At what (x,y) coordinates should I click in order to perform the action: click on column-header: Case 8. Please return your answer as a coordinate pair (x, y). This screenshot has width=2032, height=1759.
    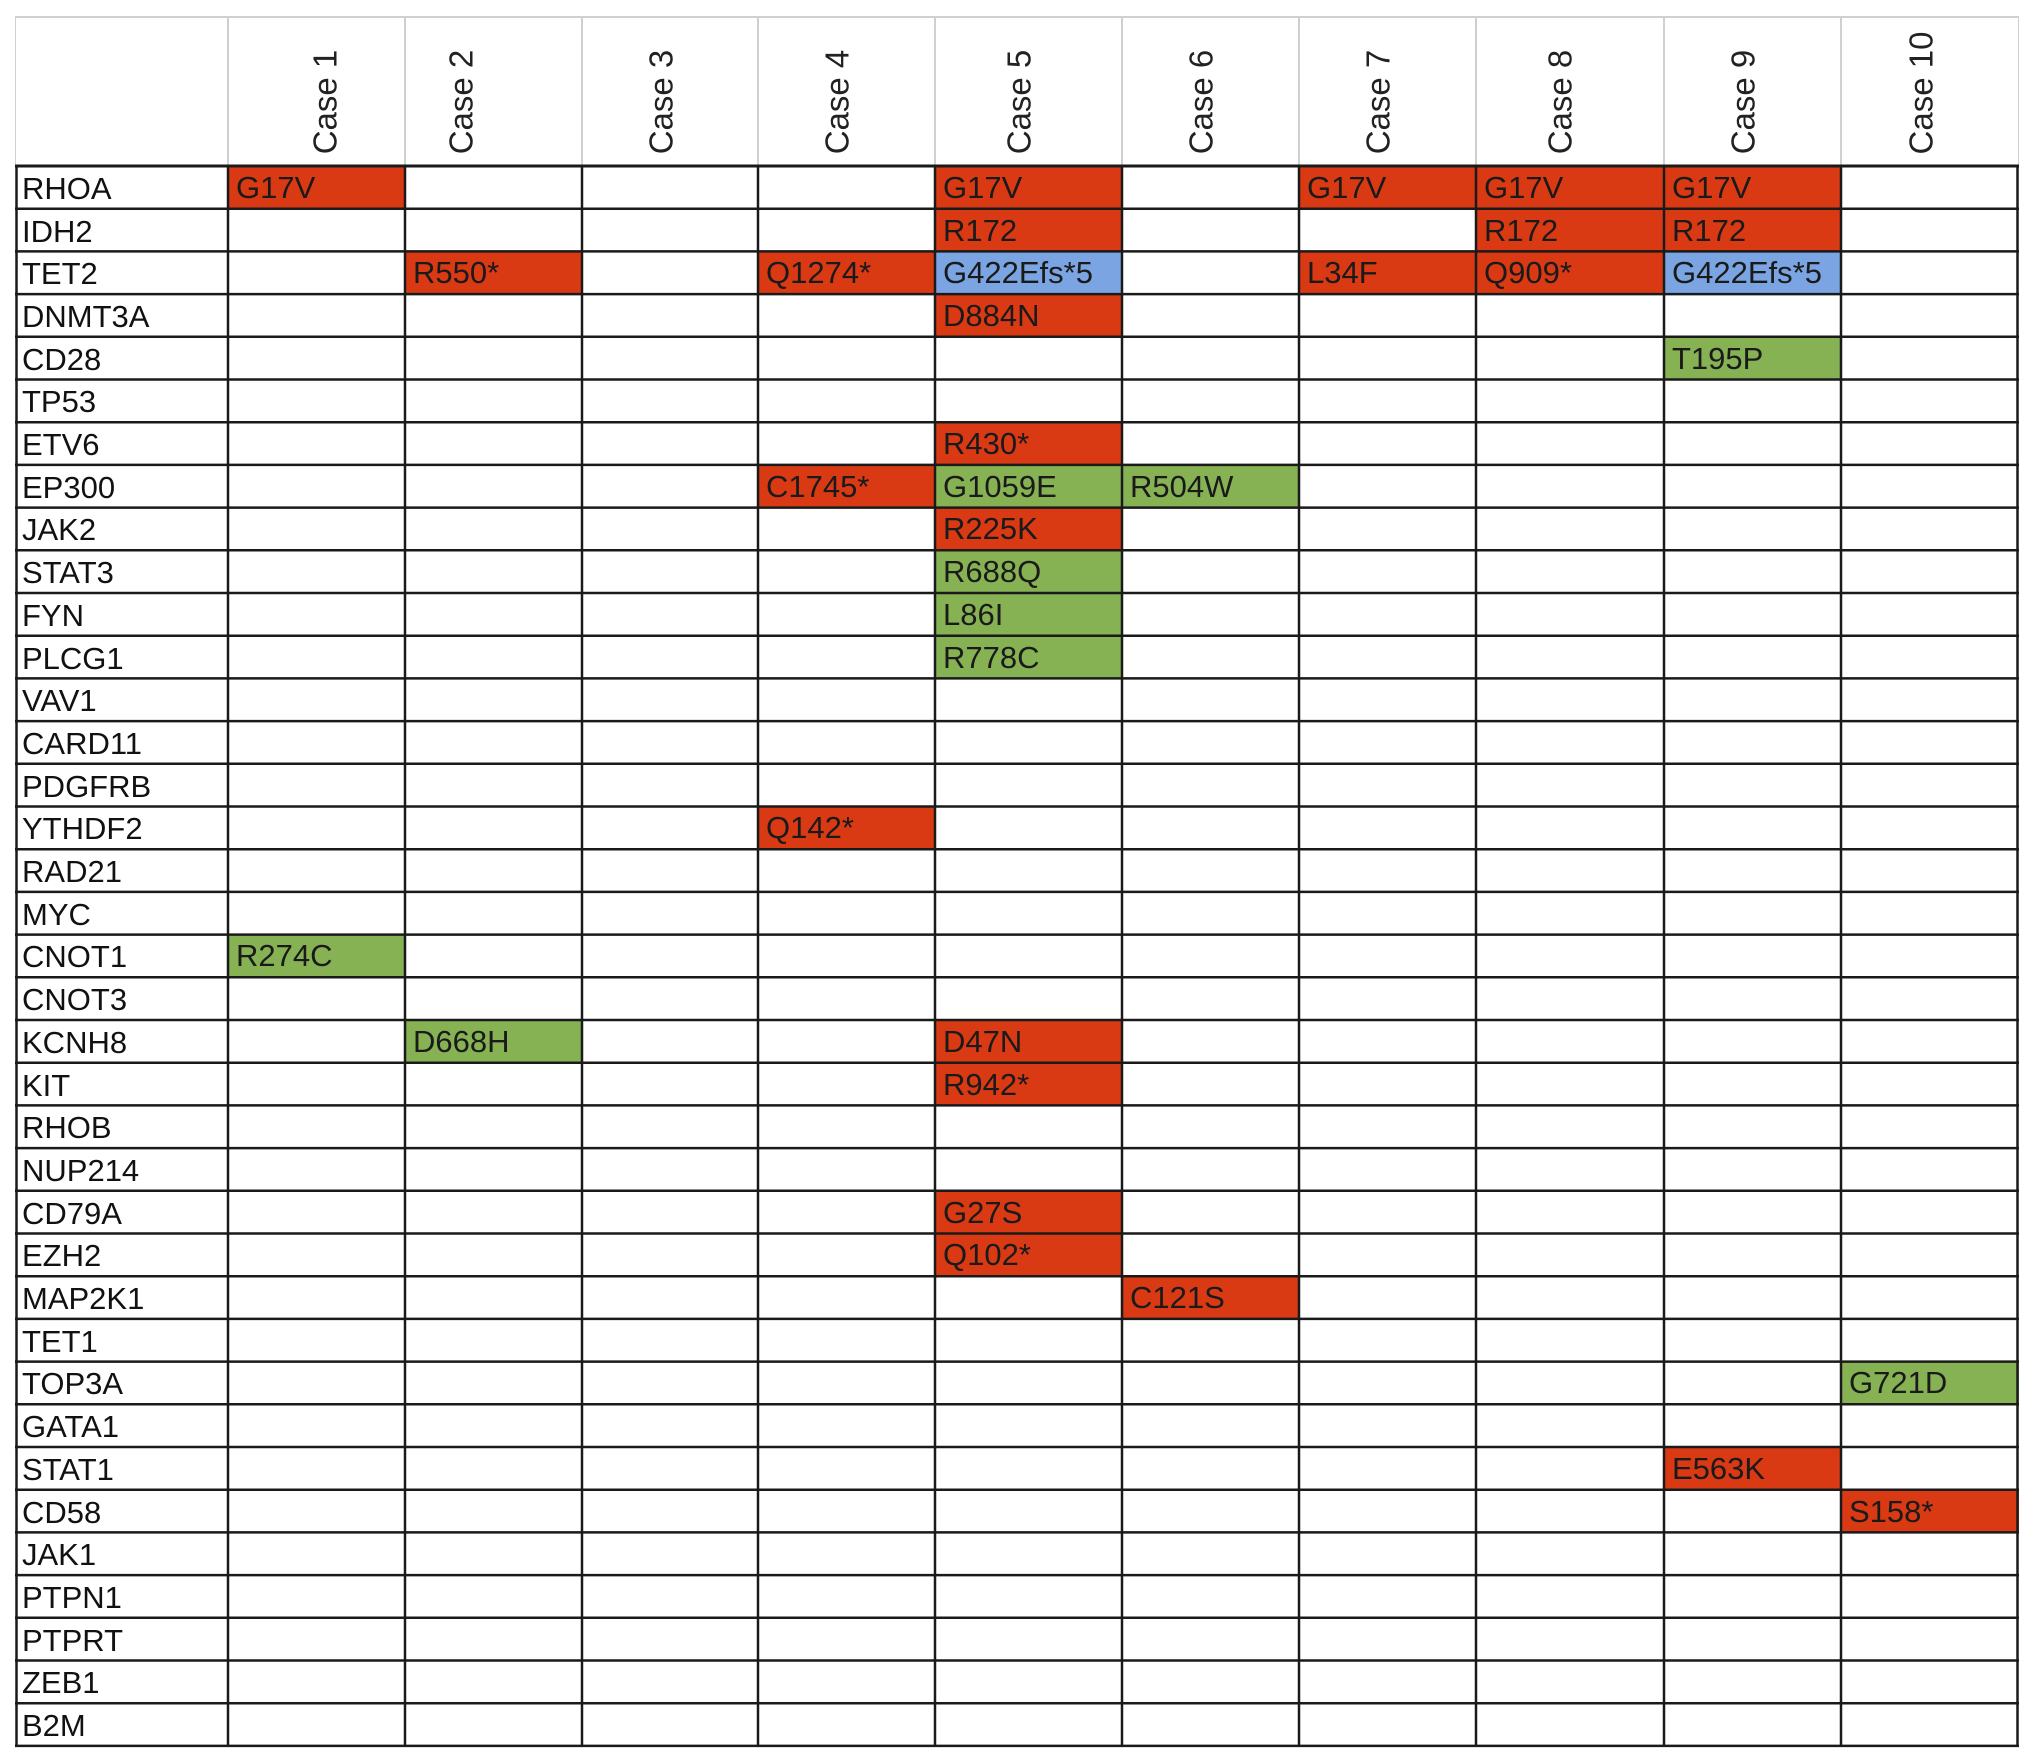
    Looking at the image, I should click on (1570, 91).